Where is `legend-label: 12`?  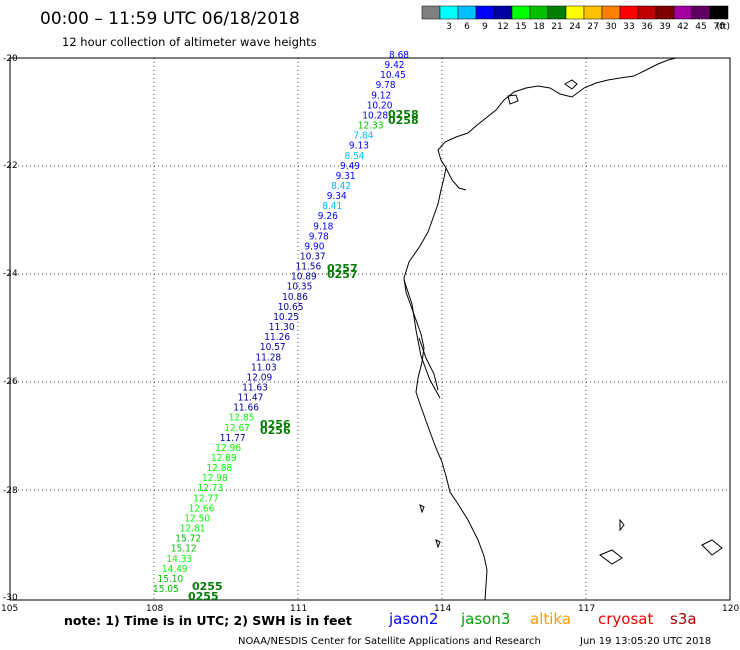 legend-label: 12 is located at coordinates (502, 27).